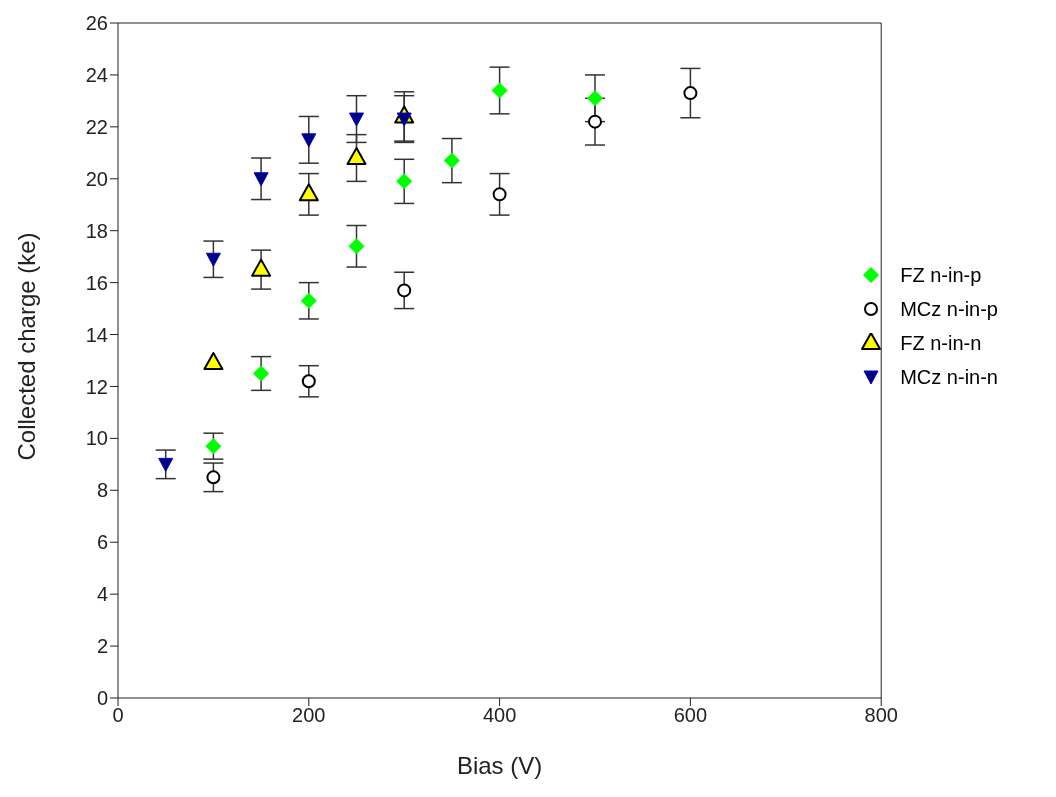 The width and height of the screenshot is (1056, 797). What do you see at coordinates (941, 343) in the screenshot?
I see `legend-label: FZ n-in-n` at bounding box center [941, 343].